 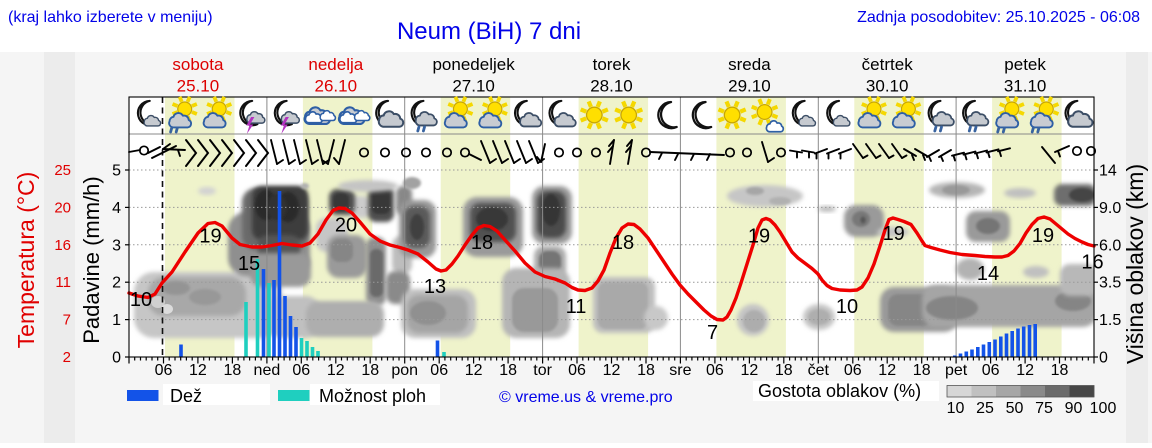 I want to click on svg-text: 3, so click(x=116, y=245).